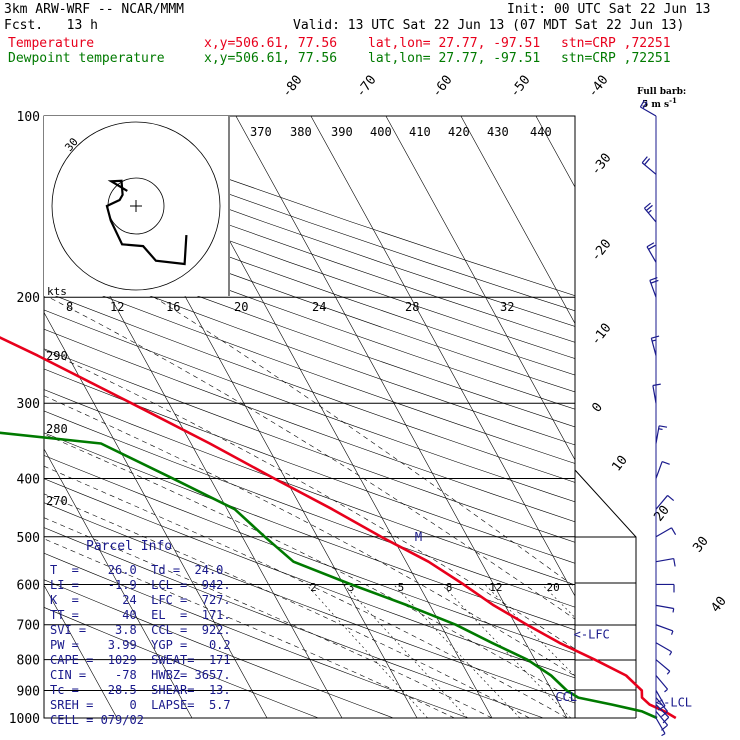  What do you see at coordinates (28, 661) in the screenshot?
I see `pressure-label: 800` at bounding box center [28, 661].